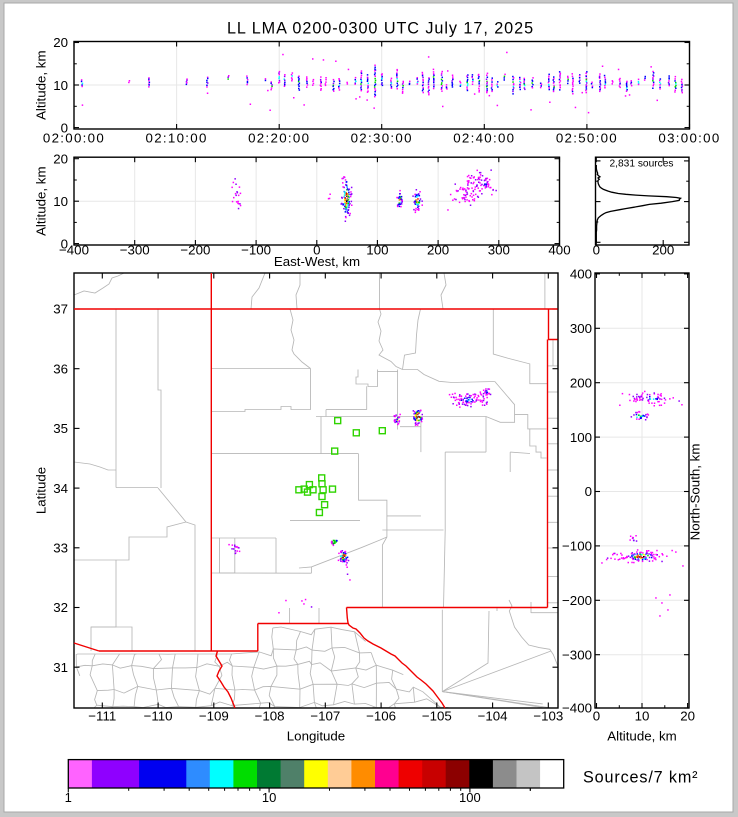 The height and width of the screenshot is (817, 738). What do you see at coordinates (60, 309) in the screenshot?
I see `svg-text: 37` at bounding box center [60, 309].